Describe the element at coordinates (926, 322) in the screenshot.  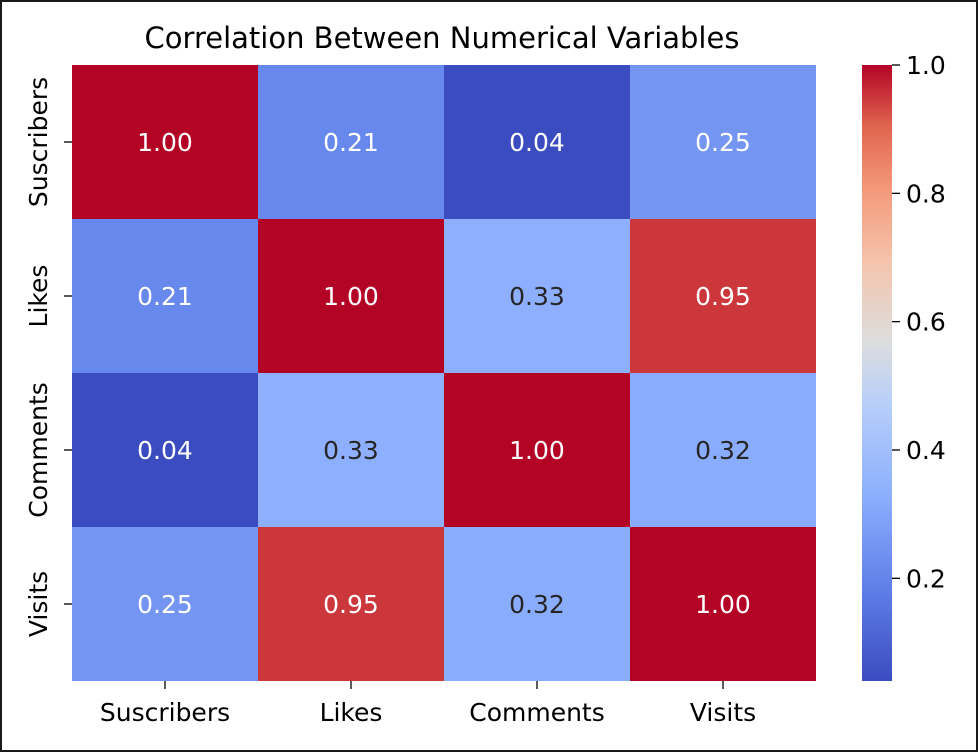
I see `colorbar-tick-label: 0.6` at that location.